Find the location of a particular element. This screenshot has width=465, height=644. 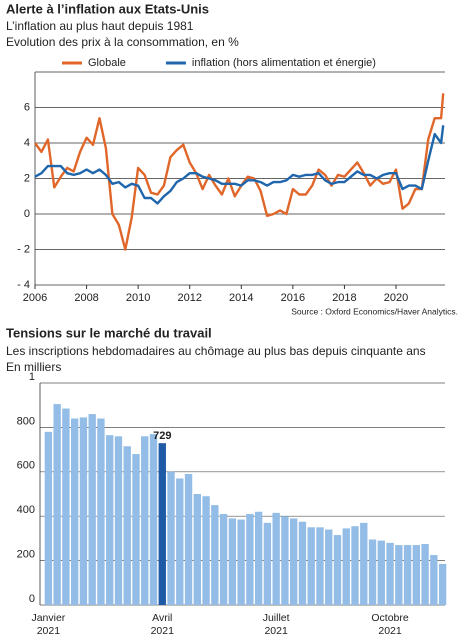

y-tick-label: 2 is located at coordinates (27, 178).